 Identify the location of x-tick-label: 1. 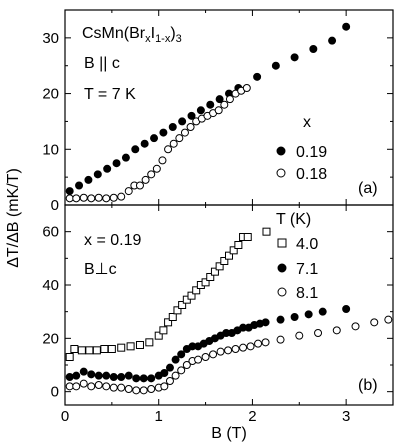
(159, 416).